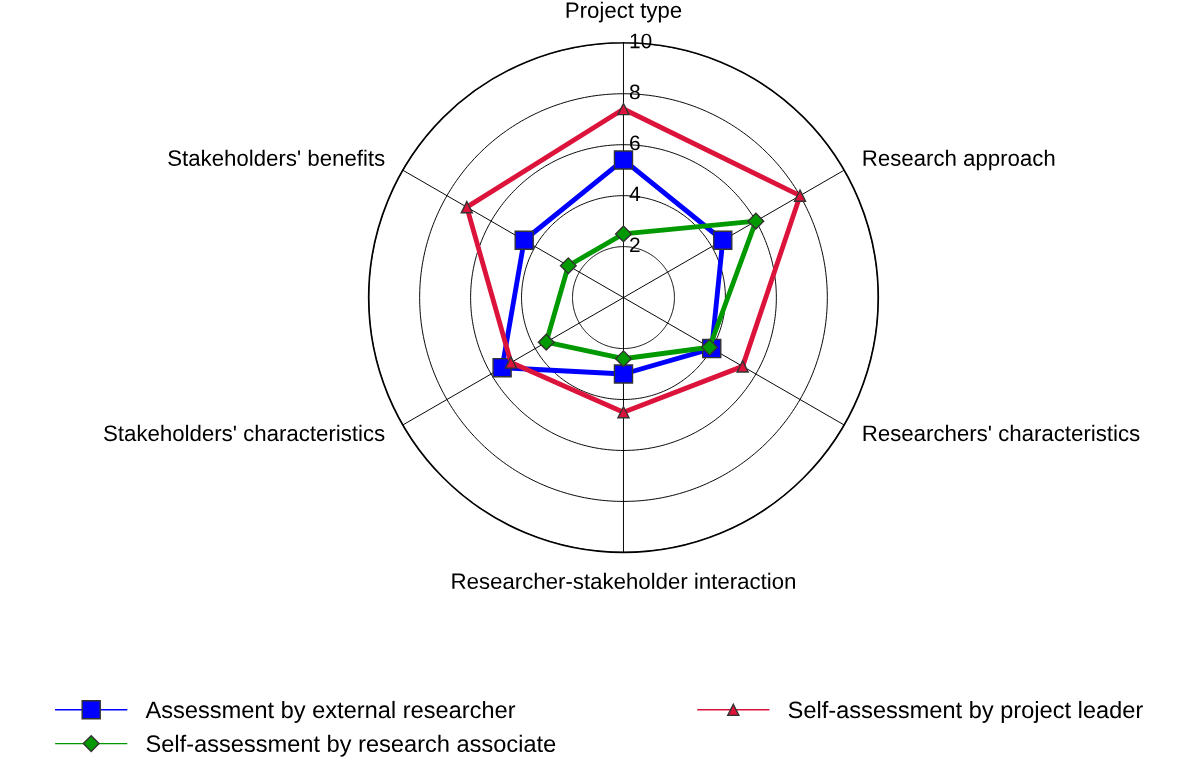 The height and width of the screenshot is (778, 1199). What do you see at coordinates (1001, 433) in the screenshot?
I see `spoke-label: Researchers' characteristics` at bounding box center [1001, 433].